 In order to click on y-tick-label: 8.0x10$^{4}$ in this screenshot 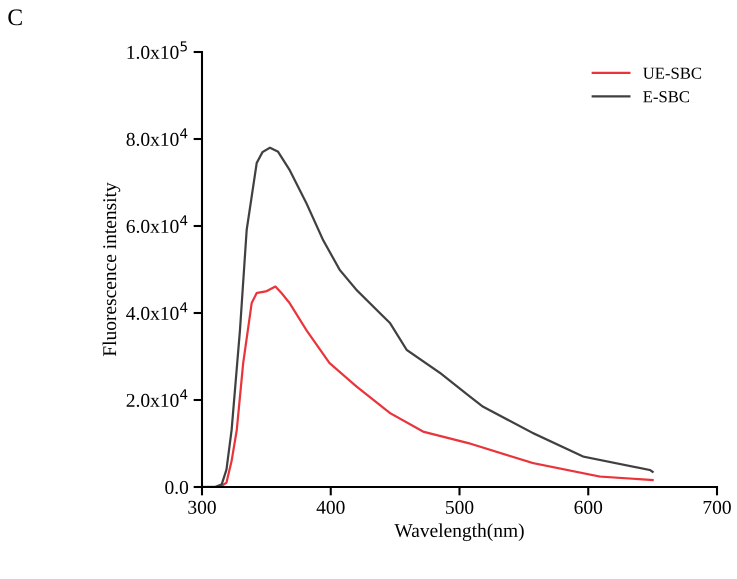, I will do `click(157, 137)`.